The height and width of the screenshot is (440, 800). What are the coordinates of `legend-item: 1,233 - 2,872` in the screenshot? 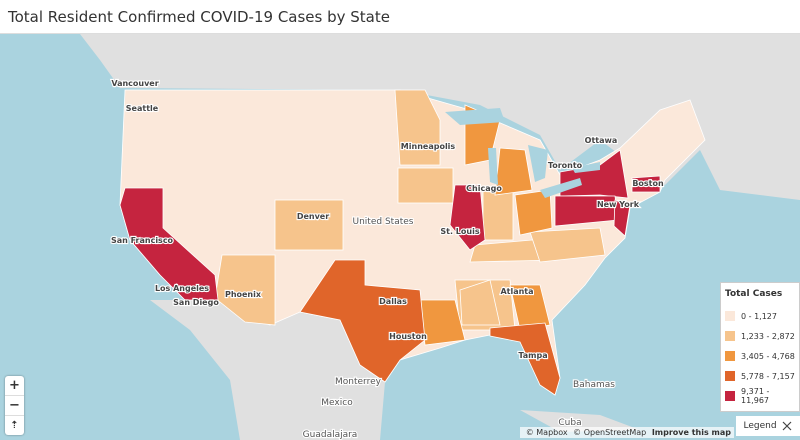 It's located at (760, 336).